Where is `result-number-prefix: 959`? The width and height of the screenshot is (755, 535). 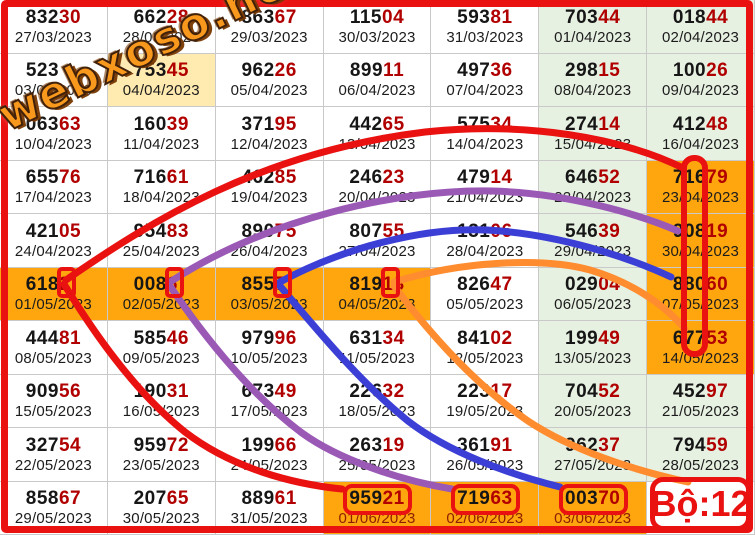
result-number-prefix: 959 is located at coordinates (366, 499).